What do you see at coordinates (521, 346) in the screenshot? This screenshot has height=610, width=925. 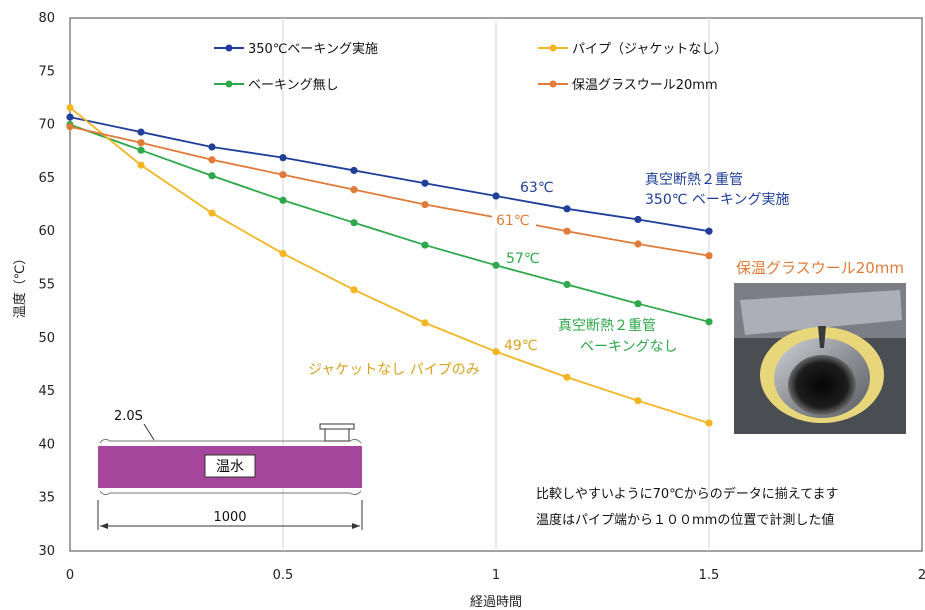 I see `annotation-49: 49℃` at bounding box center [521, 346].